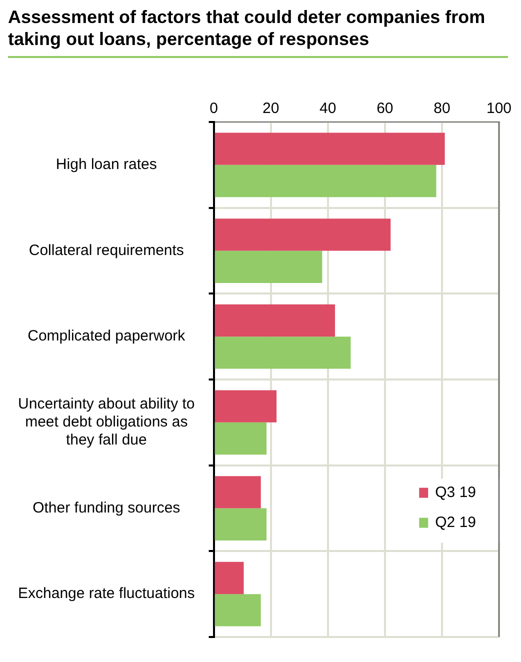 The width and height of the screenshot is (521, 662). I want to click on chart-title: Assessment of factors that could deter companies from taking out loans, percentage of responses, so click(258, 32).